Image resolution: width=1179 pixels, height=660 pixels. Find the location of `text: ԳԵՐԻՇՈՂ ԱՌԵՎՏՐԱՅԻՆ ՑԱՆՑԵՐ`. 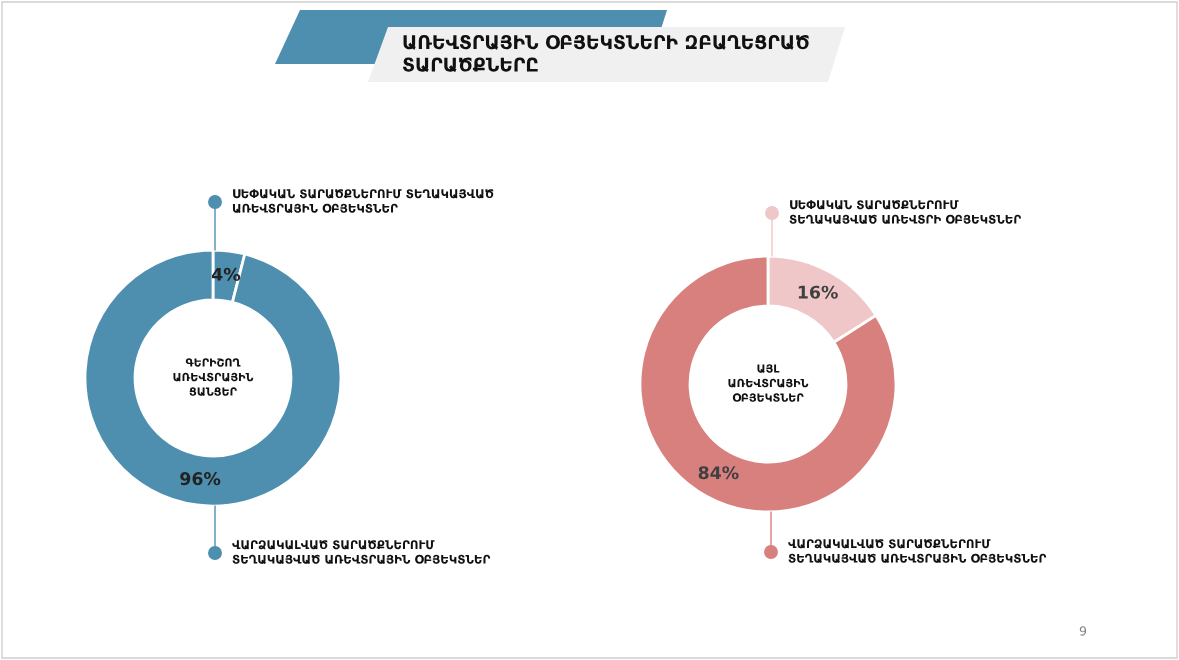

text: ԳԵՐԻՇՈՂ ԱՌԵՎՏՐԱՅԻՆ ՑԱՆՑԵՐ is located at coordinates (213, 377).